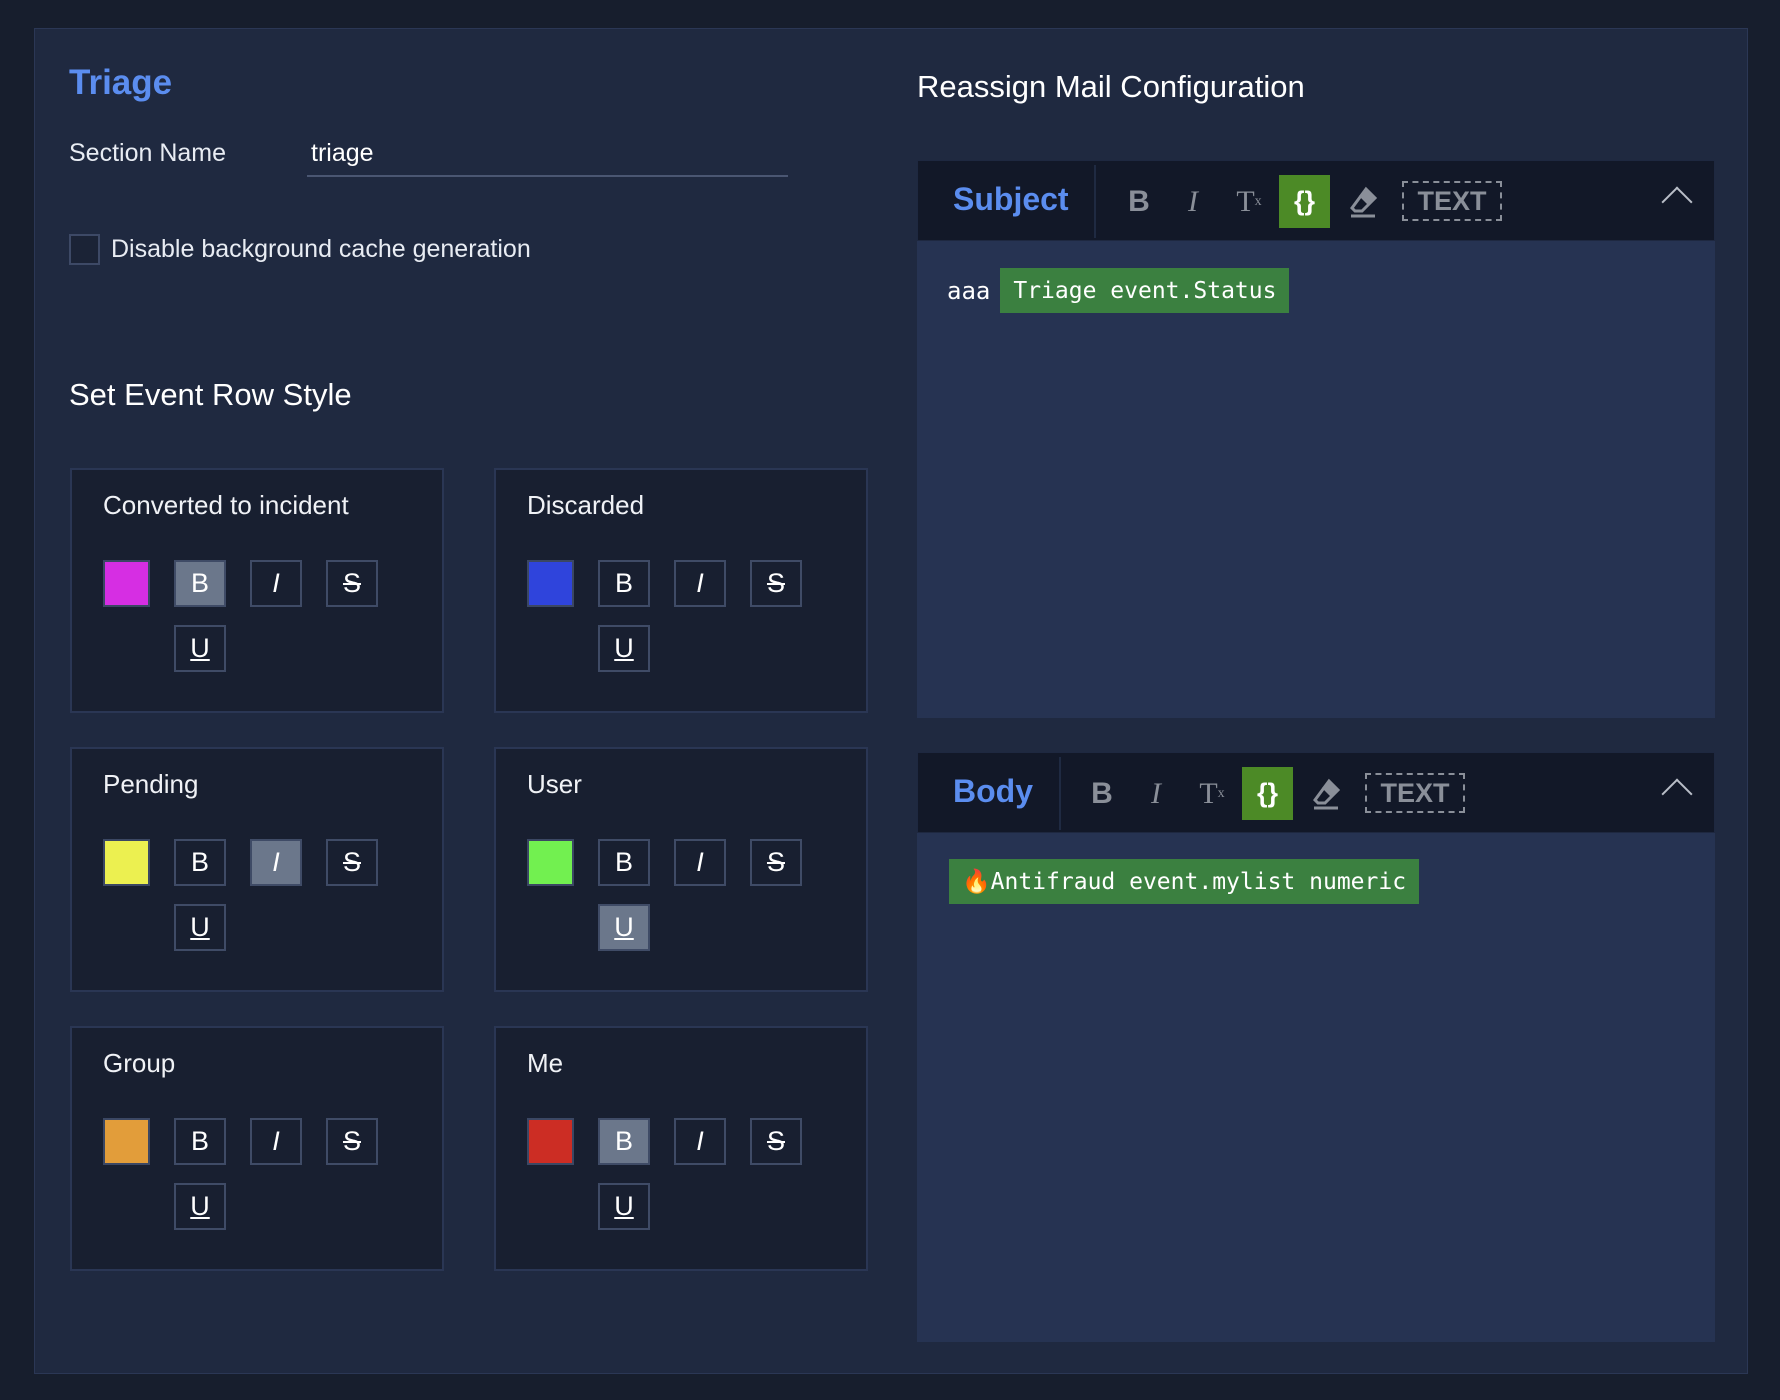 Image resolution: width=1780 pixels, height=1400 pixels. I want to click on row-style-card: Group B I S U, so click(257, 1148).